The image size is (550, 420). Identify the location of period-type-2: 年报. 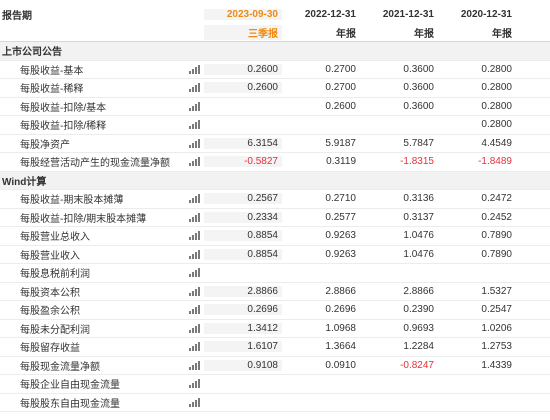
(424, 34).